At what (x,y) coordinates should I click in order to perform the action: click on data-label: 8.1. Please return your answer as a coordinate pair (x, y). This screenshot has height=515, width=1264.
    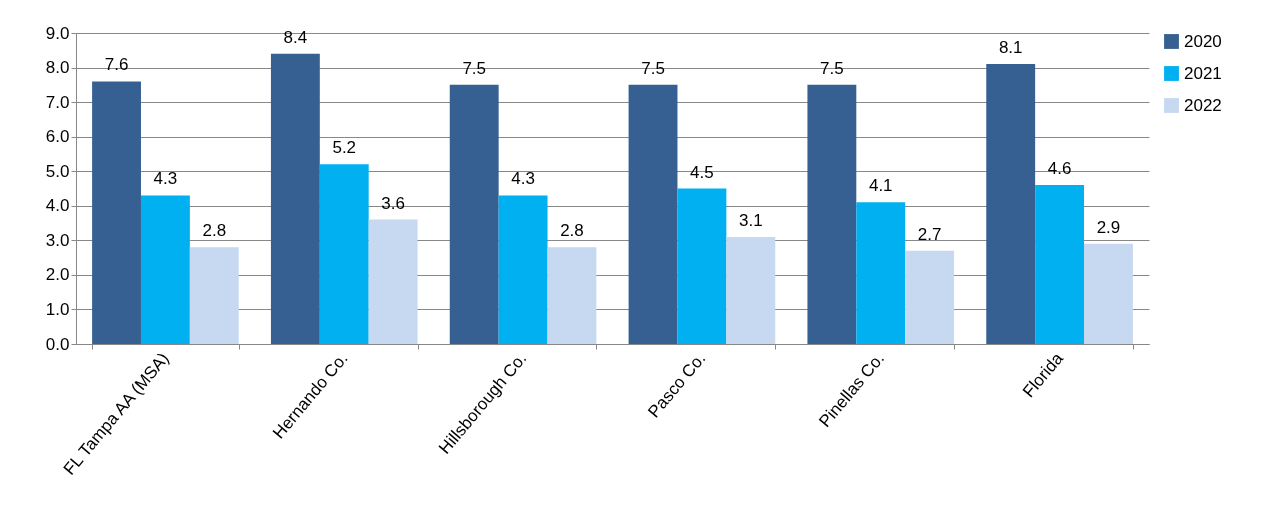
    Looking at the image, I should click on (1010, 48).